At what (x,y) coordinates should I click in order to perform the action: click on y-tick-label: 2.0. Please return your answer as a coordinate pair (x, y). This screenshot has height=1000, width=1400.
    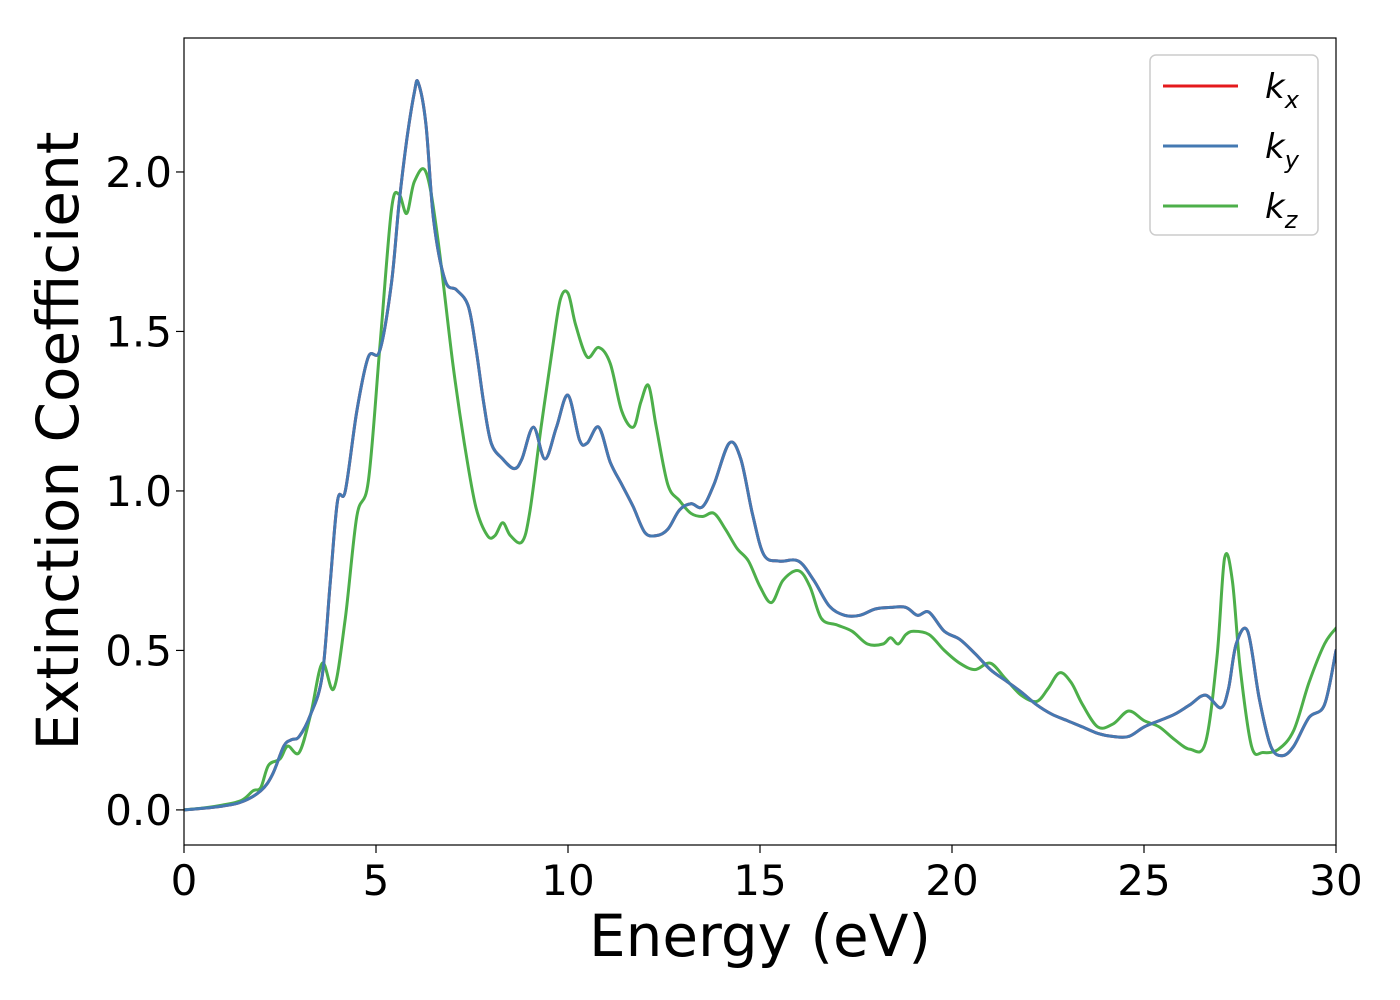
    Looking at the image, I should click on (138, 172).